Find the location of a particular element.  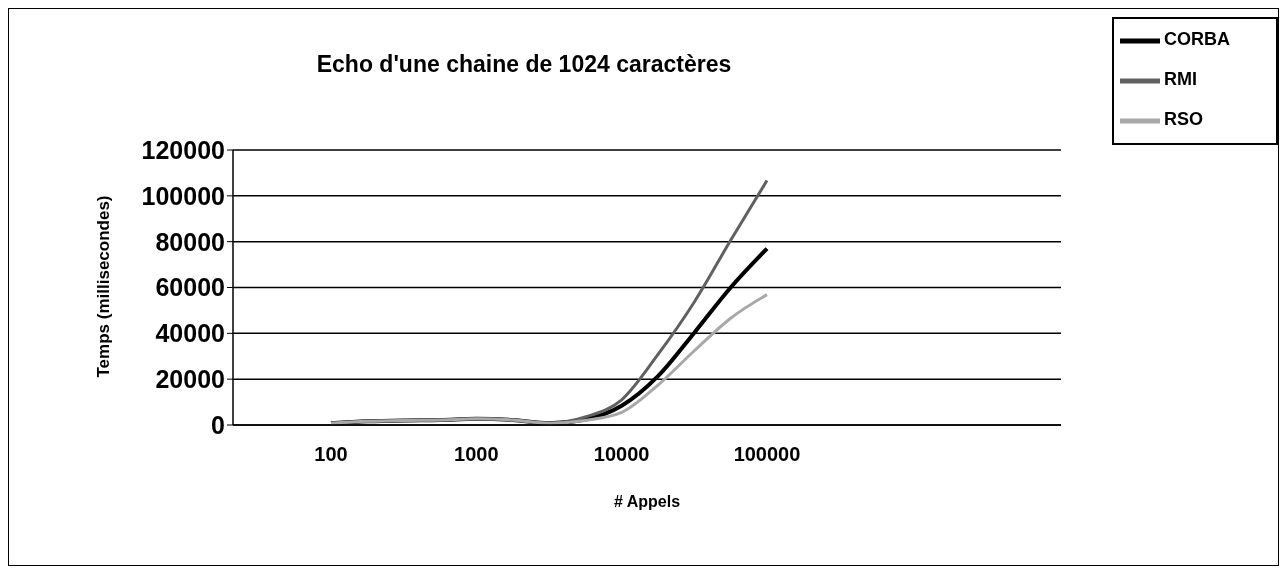

x-tick-label: 100000 is located at coordinates (767, 454).